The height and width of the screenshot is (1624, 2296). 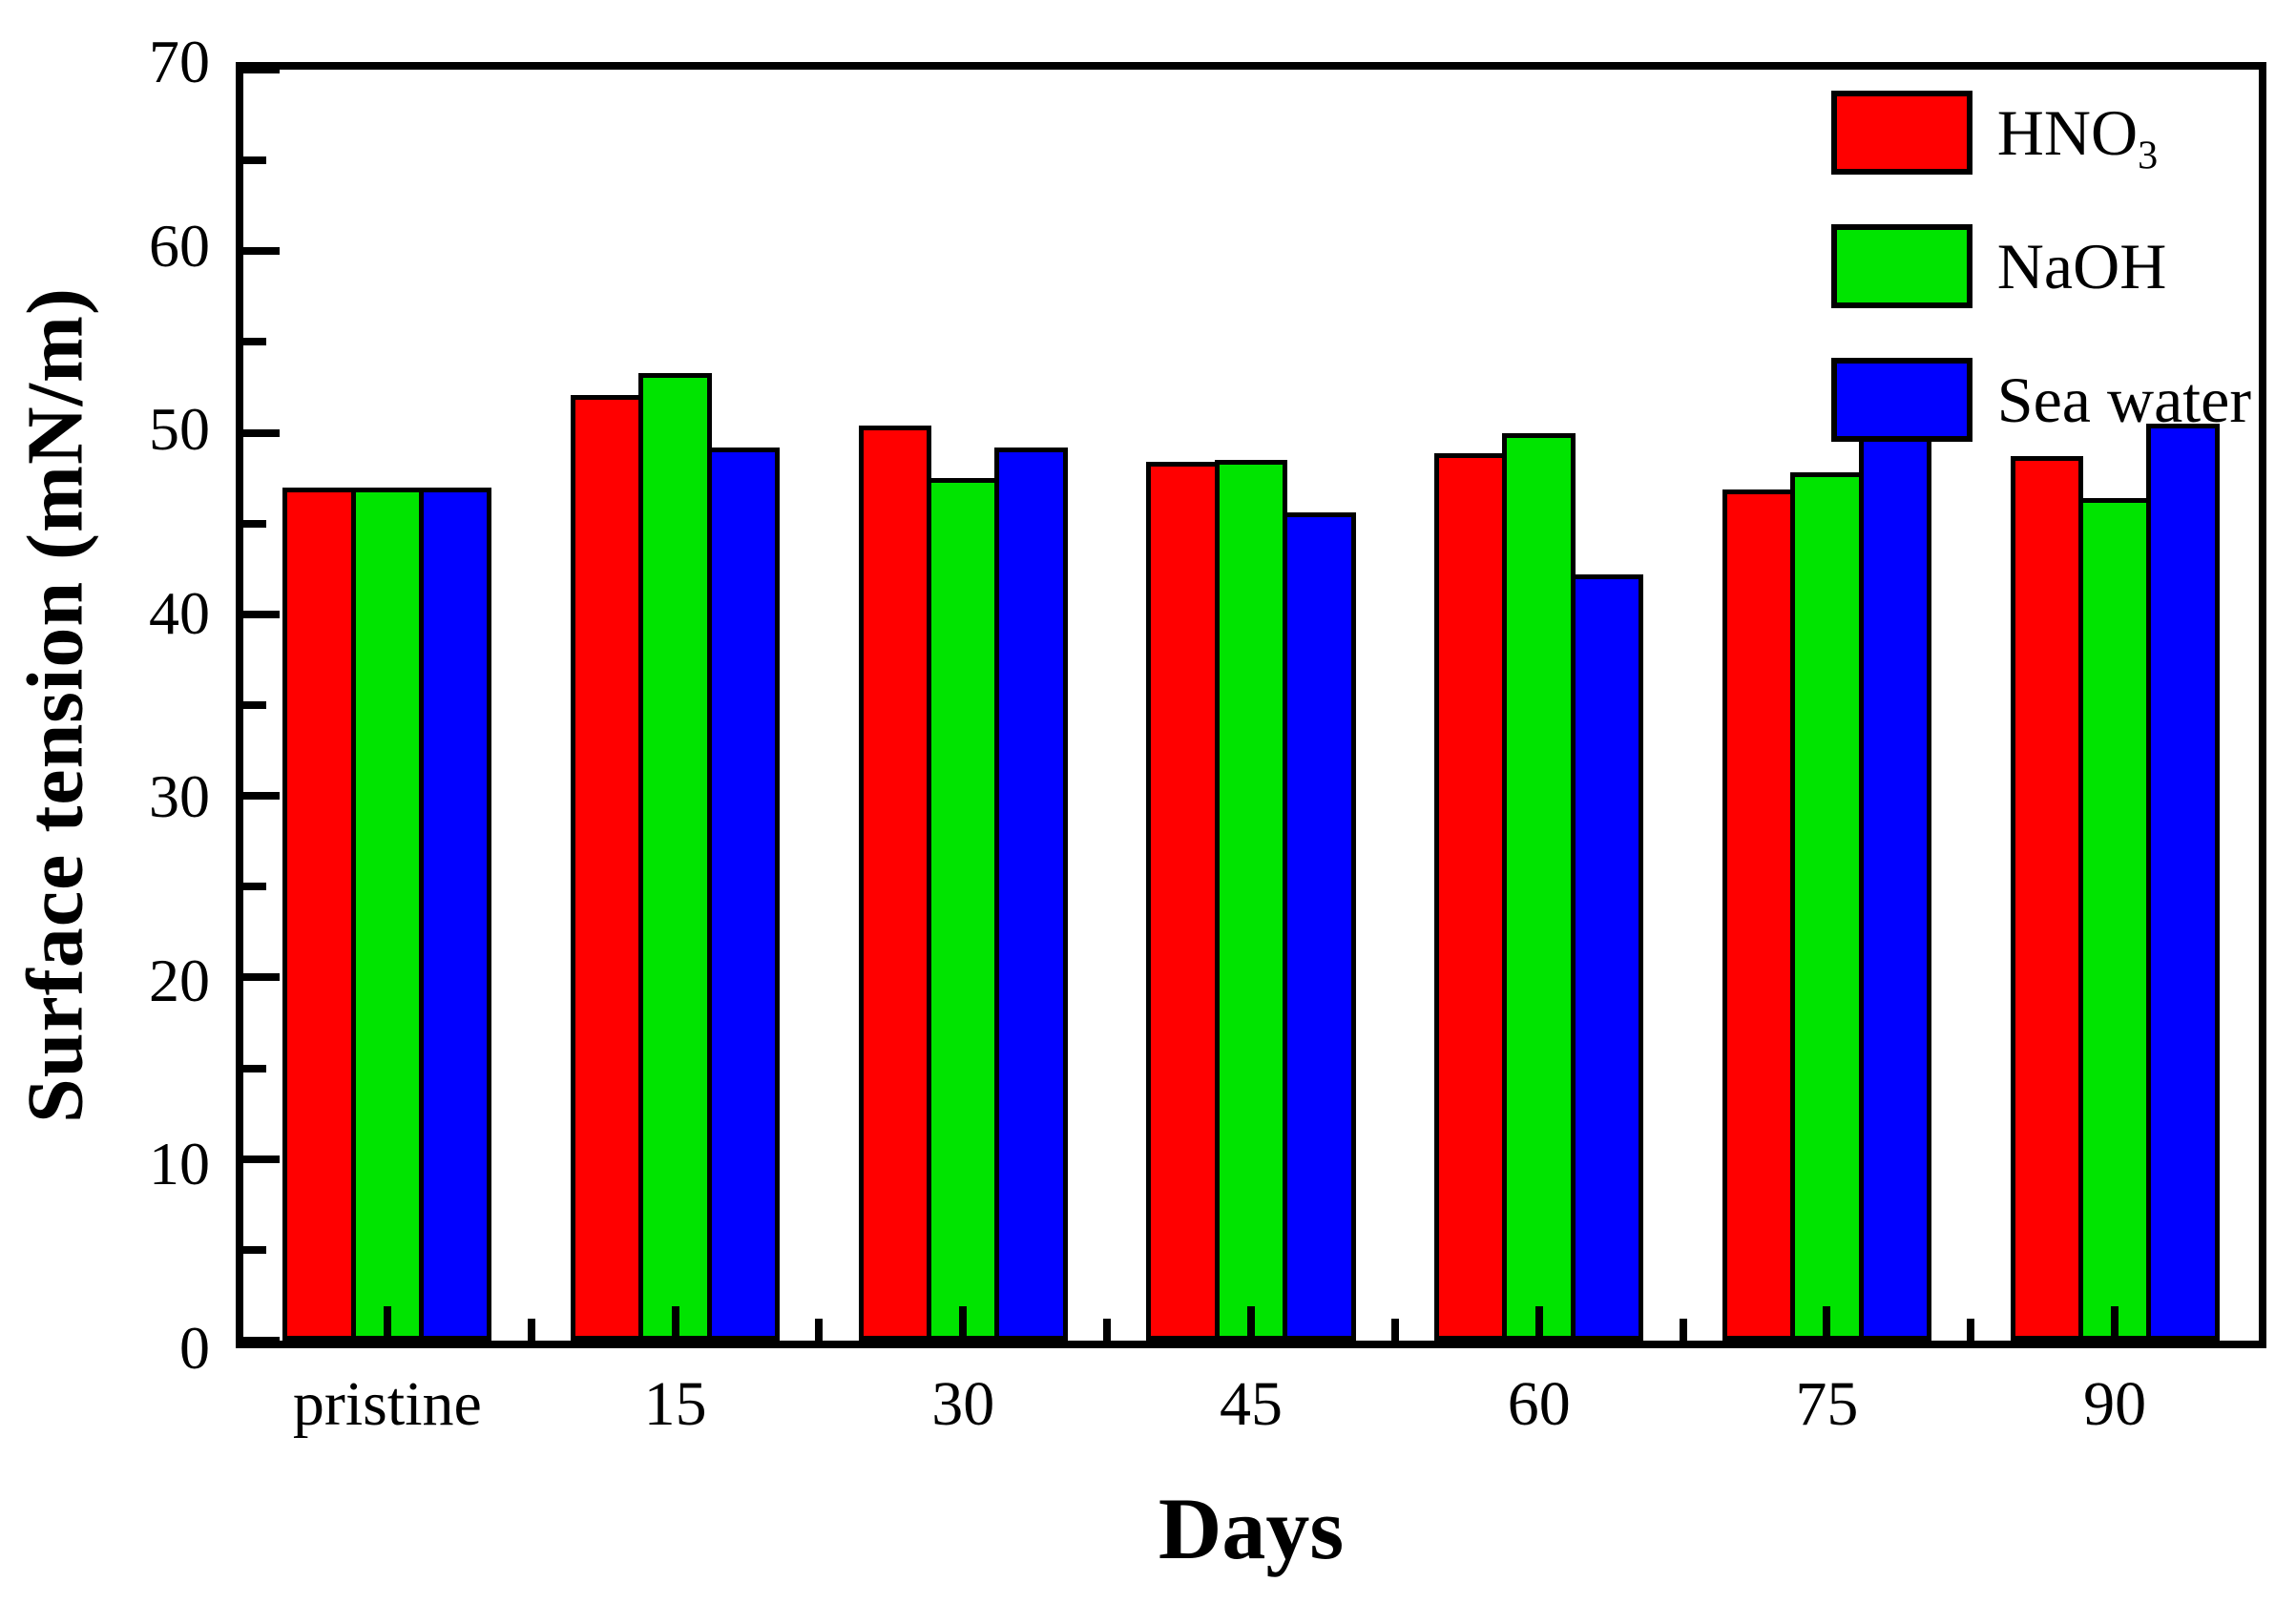 What do you see at coordinates (963, 1404) in the screenshot?
I see `x-tick-label-30: 30` at bounding box center [963, 1404].